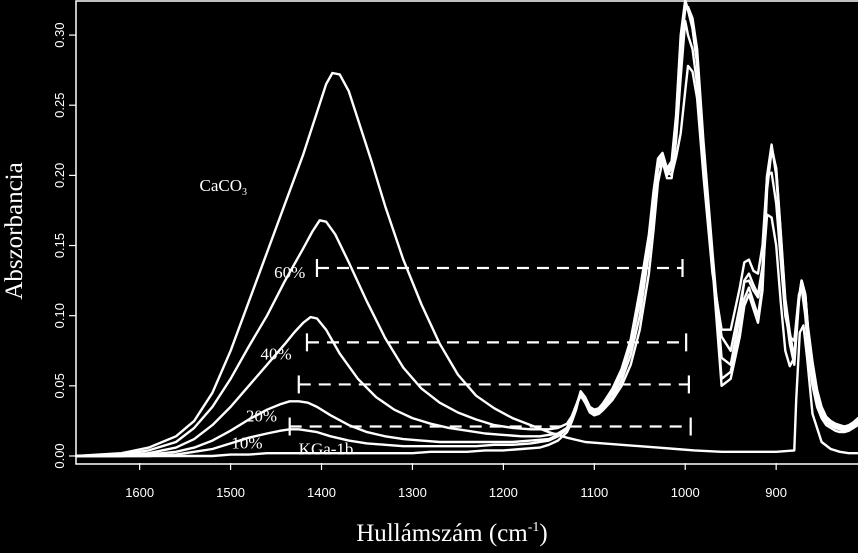 The height and width of the screenshot is (553, 858). I want to click on annotation-label: KGa-1b, so click(326, 448).